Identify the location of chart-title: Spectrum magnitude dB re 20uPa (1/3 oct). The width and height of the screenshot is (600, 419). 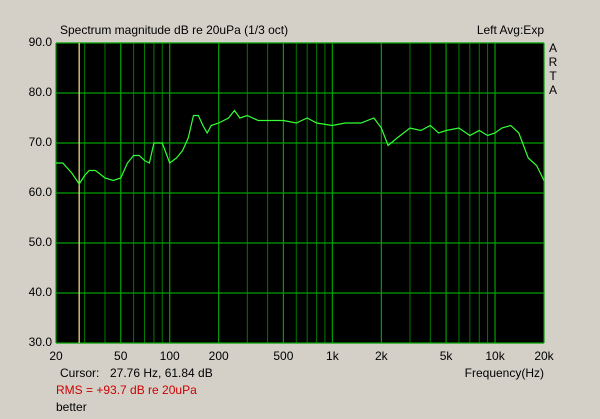
(174, 30).